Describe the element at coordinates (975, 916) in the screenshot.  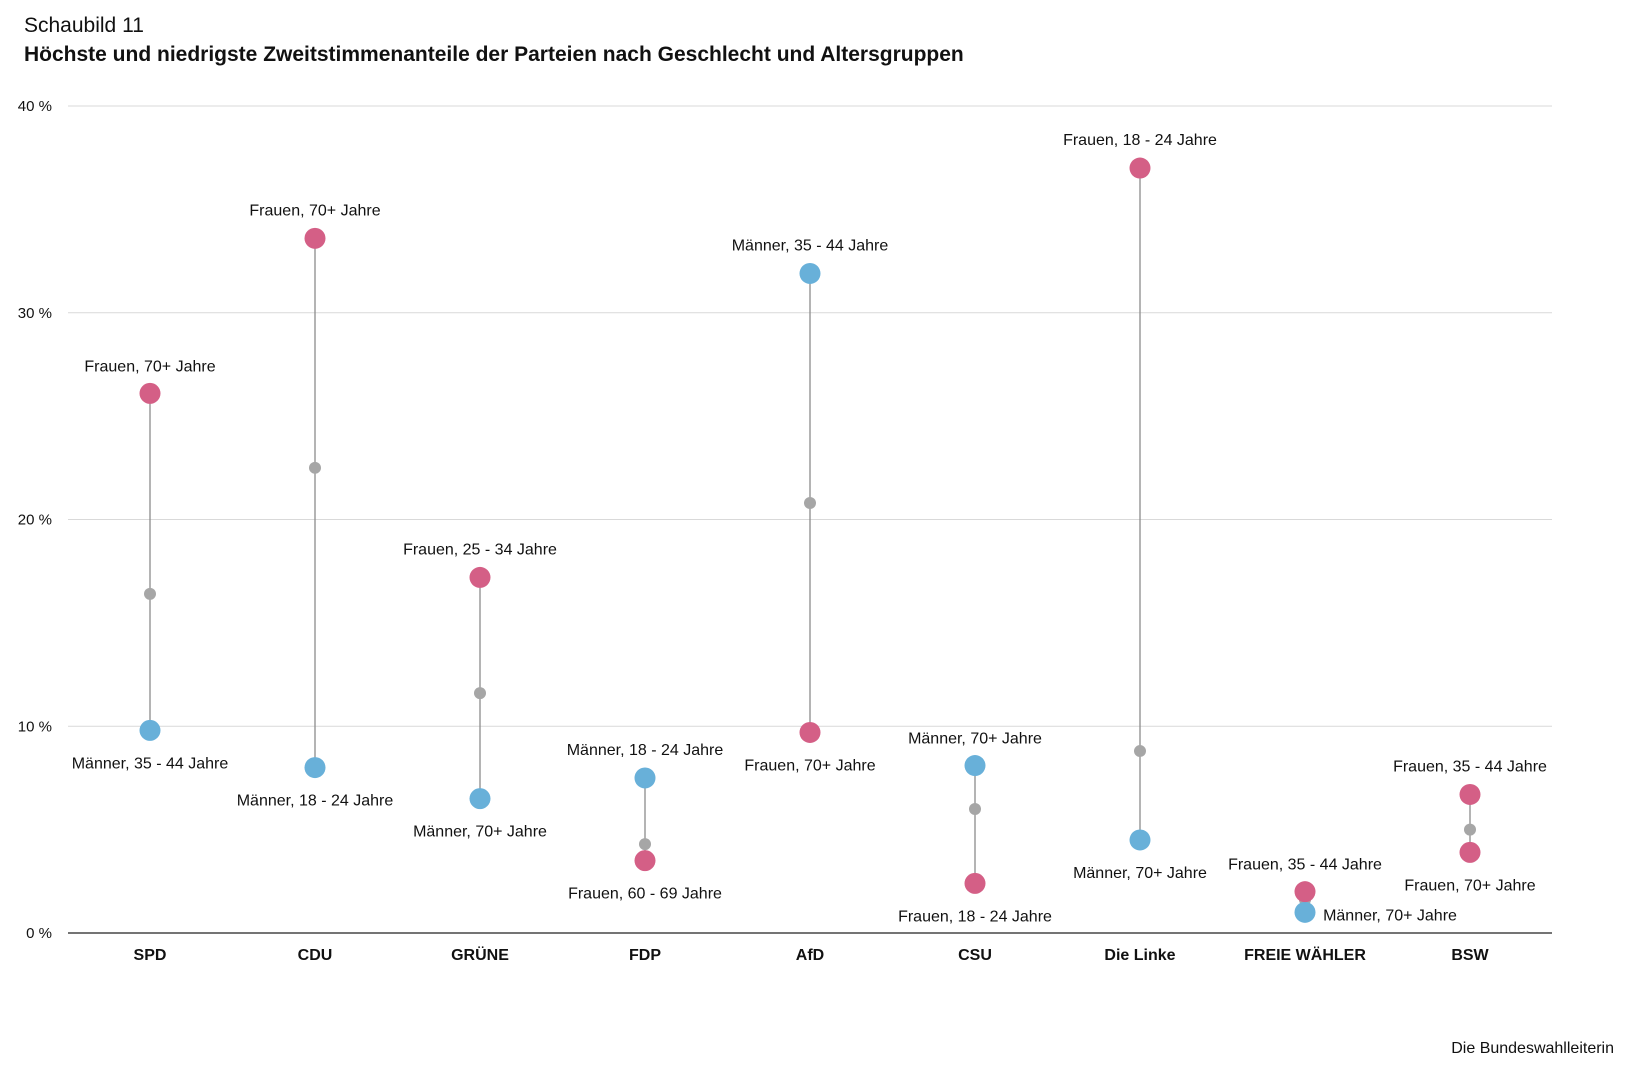
I see `low-point-label: Frauen, 18 - 24 Jahre` at that location.